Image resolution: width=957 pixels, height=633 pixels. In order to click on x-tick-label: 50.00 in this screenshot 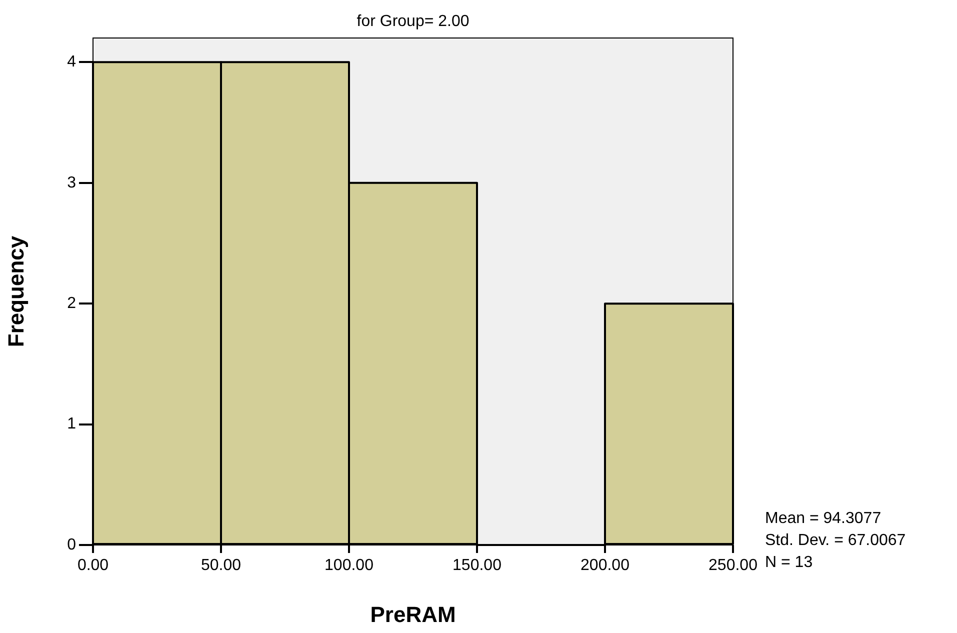, I will do `click(221, 565)`.